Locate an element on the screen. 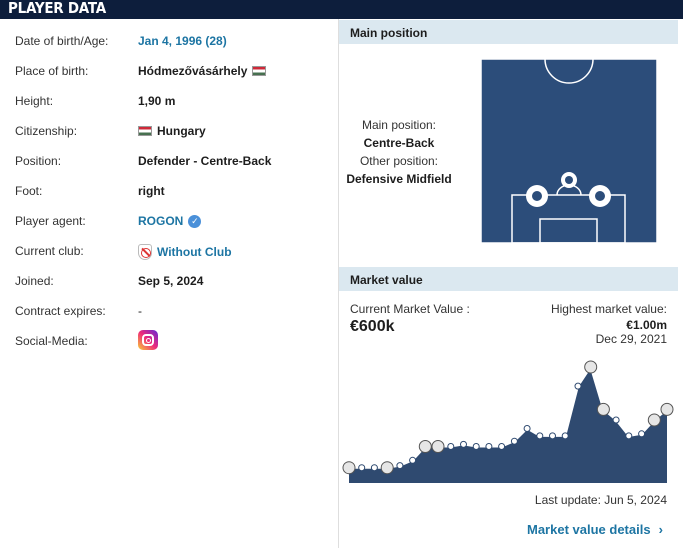 The width and height of the screenshot is (683, 548). highest-market-value: €1.00m is located at coordinates (646, 325).